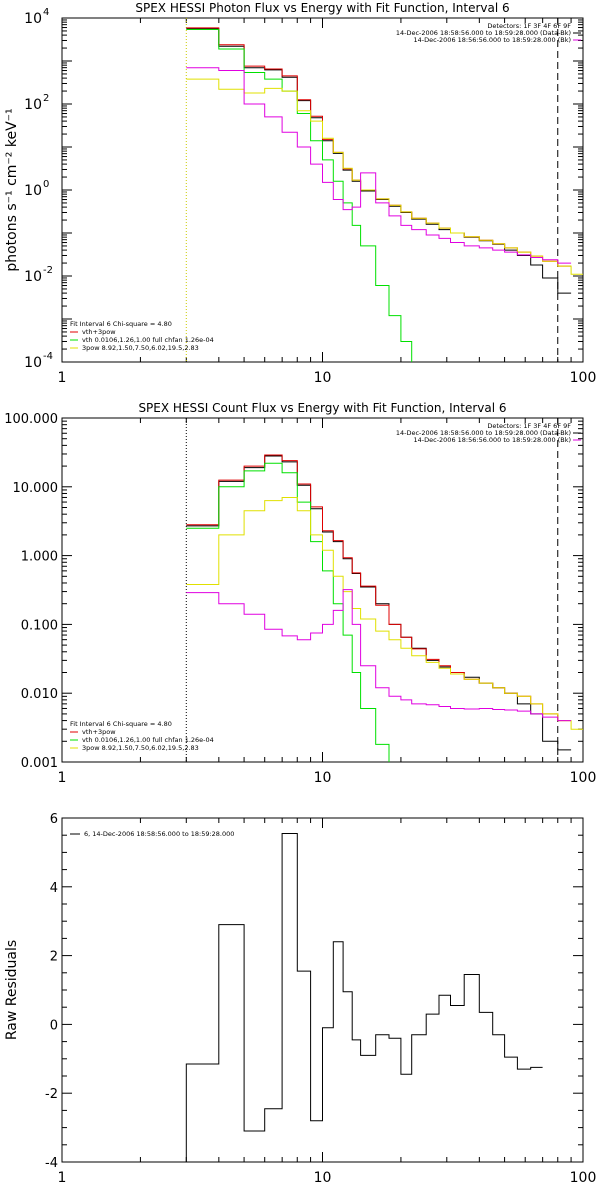 Image resolution: width=600 pixels, height=1200 pixels. What do you see at coordinates (36, 488) in the screenshot?
I see `y-tick-label: 10.000` at bounding box center [36, 488].